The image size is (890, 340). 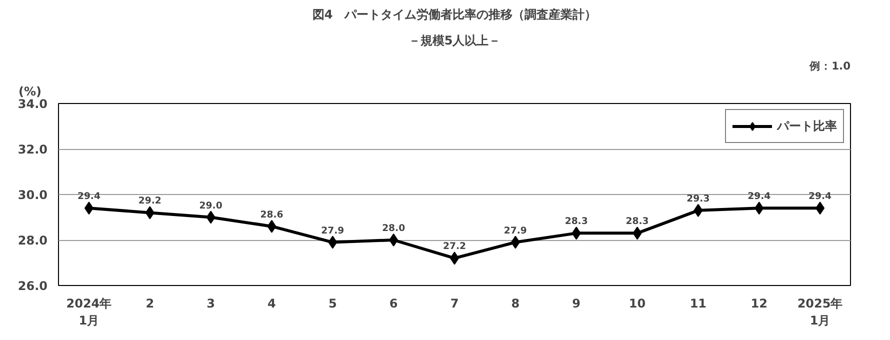 I want to click on text: 29.3, so click(x=698, y=198).